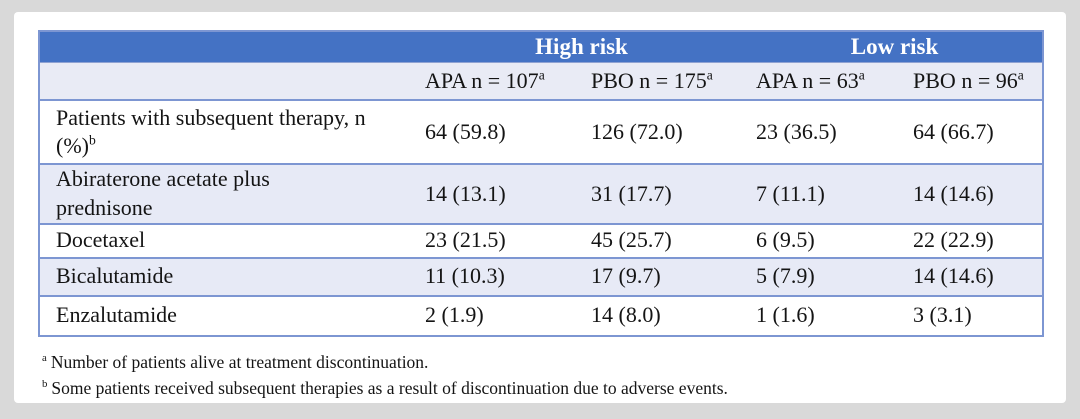 Image resolution: width=1080 pixels, height=419 pixels. I want to click on column-header-apa-low: APA n = 63a, so click(826, 82).